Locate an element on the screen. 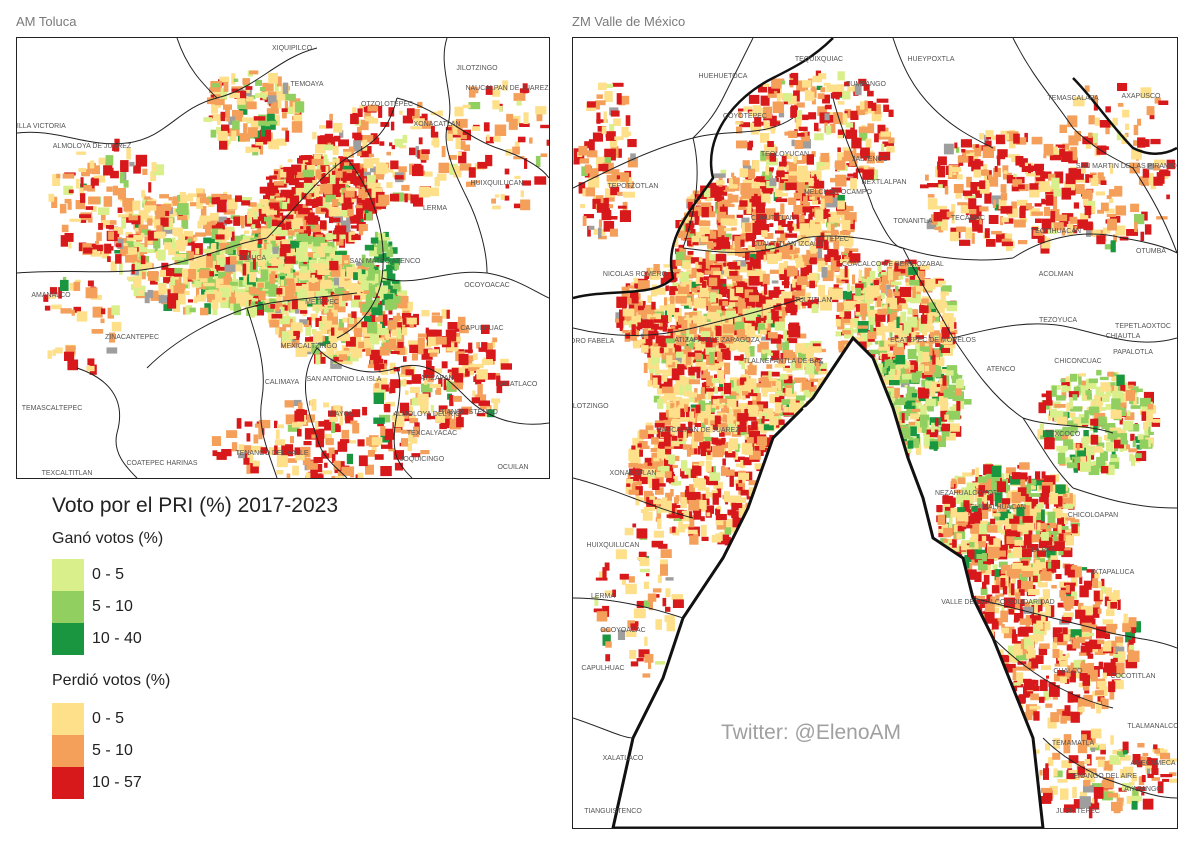  place-label: SAN ANTONIO LA ISLA is located at coordinates (344, 379).